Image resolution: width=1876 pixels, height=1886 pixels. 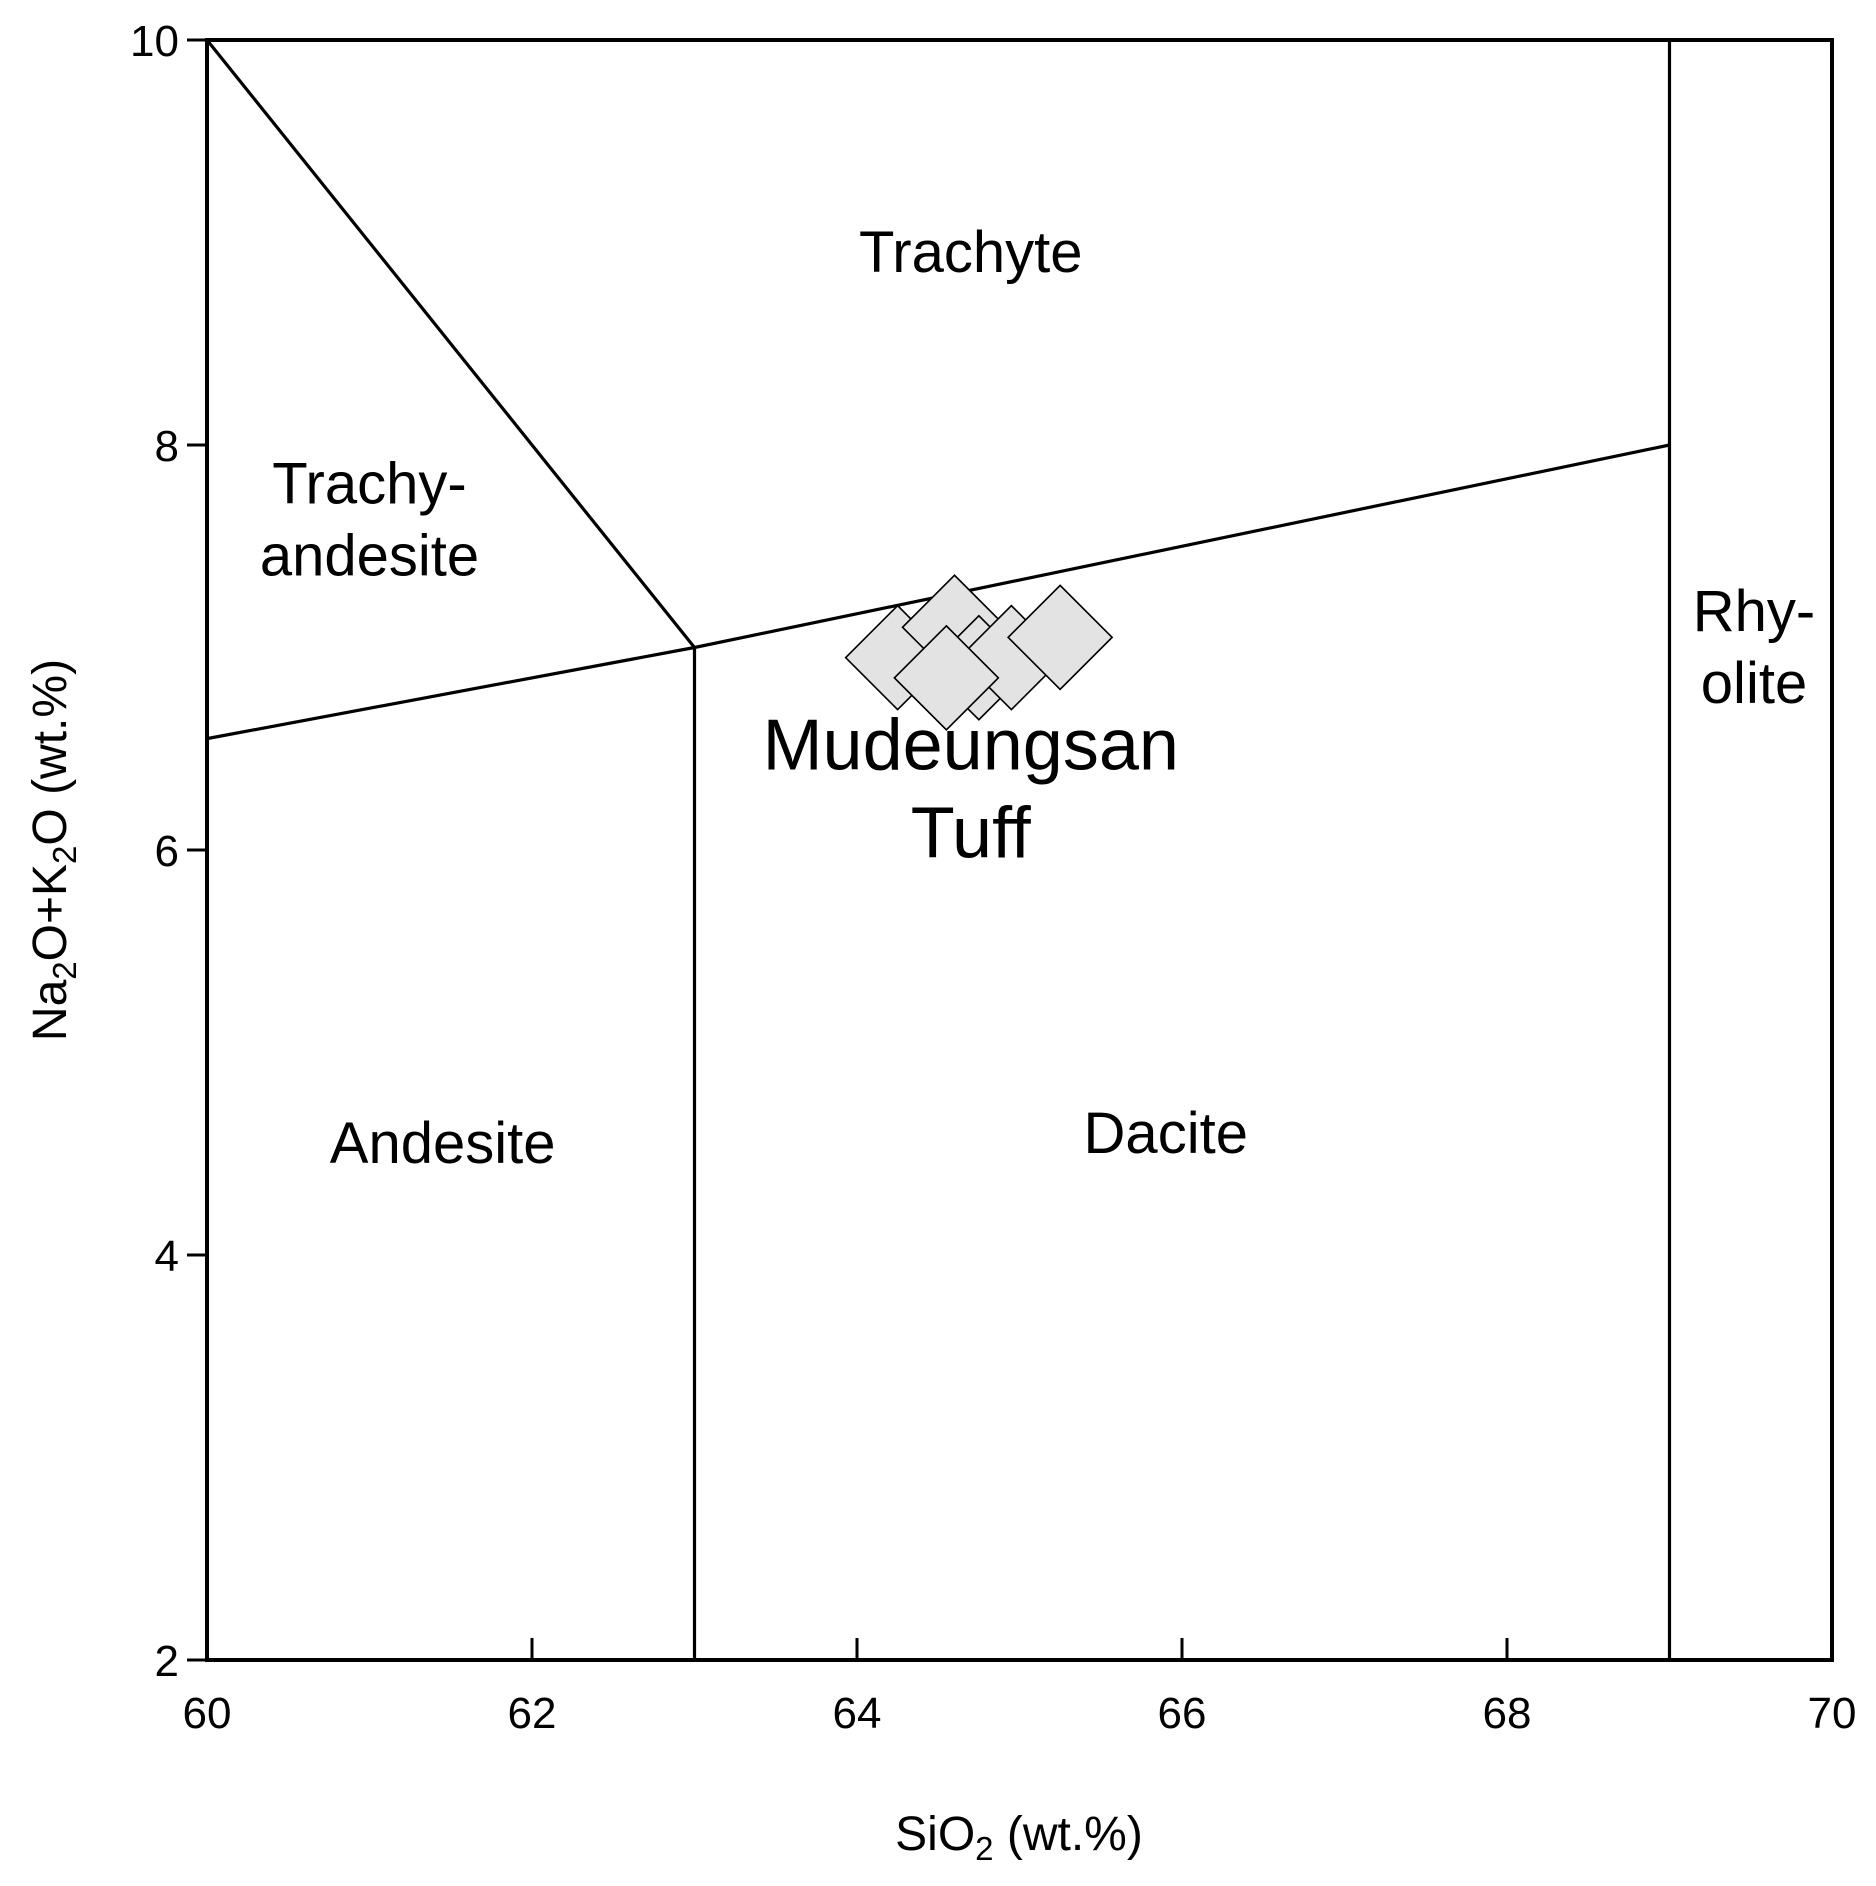 What do you see at coordinates (369, 483) in the screenshot?
I see `trachyandesite-label: Trachy-` at bounding box center [369, 483].